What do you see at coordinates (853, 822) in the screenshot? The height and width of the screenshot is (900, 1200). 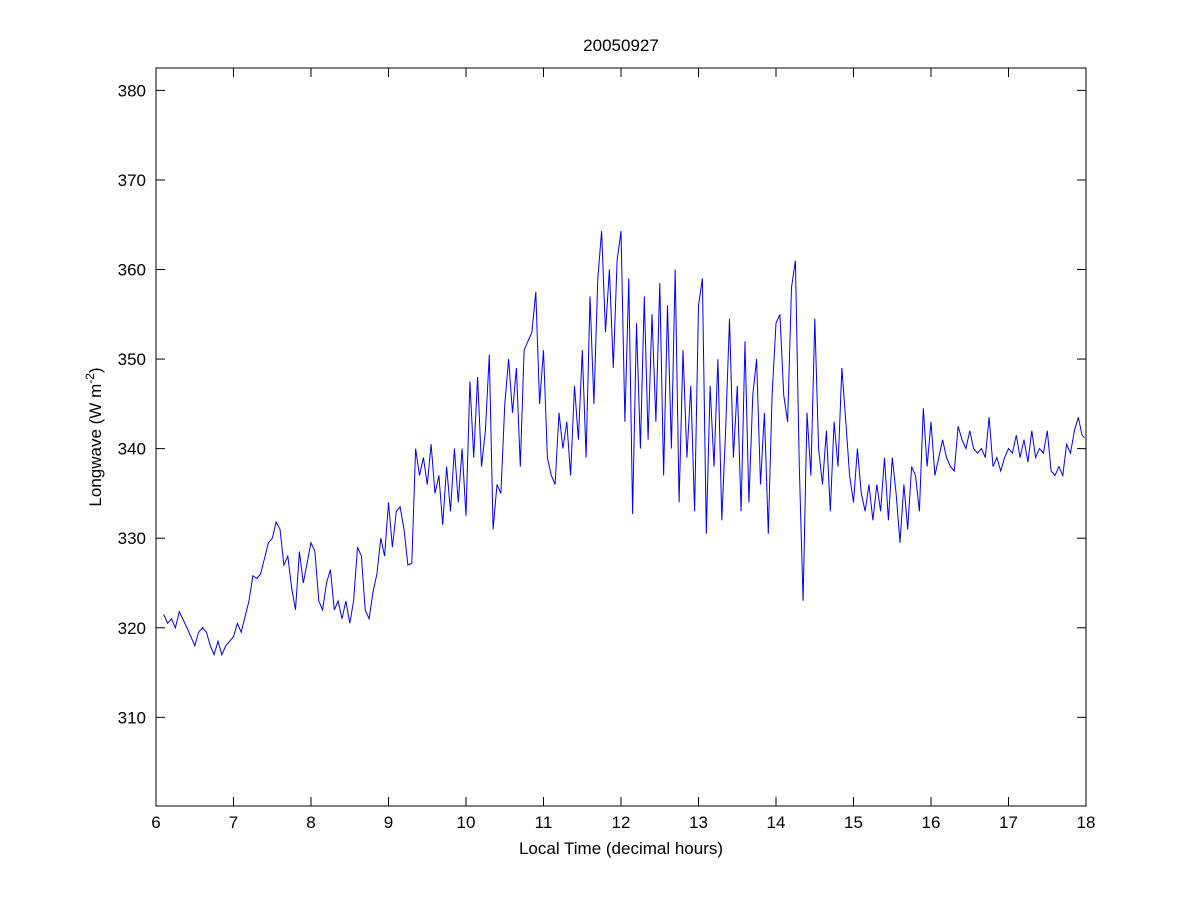 I see `x-tick-label: 15` at bounding box center [853, 822].